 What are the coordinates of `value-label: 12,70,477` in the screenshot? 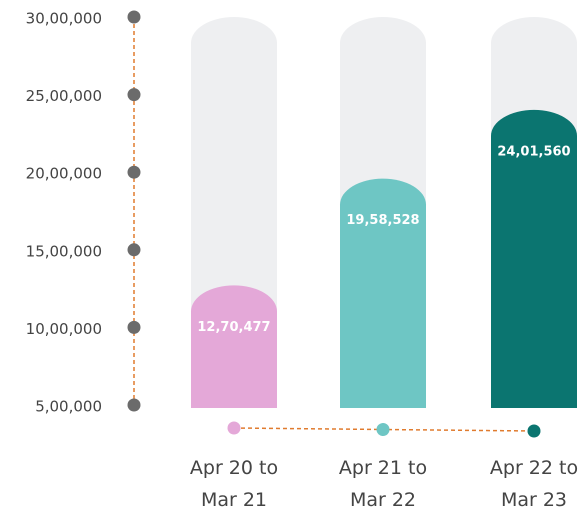 It's located at (233, 327).